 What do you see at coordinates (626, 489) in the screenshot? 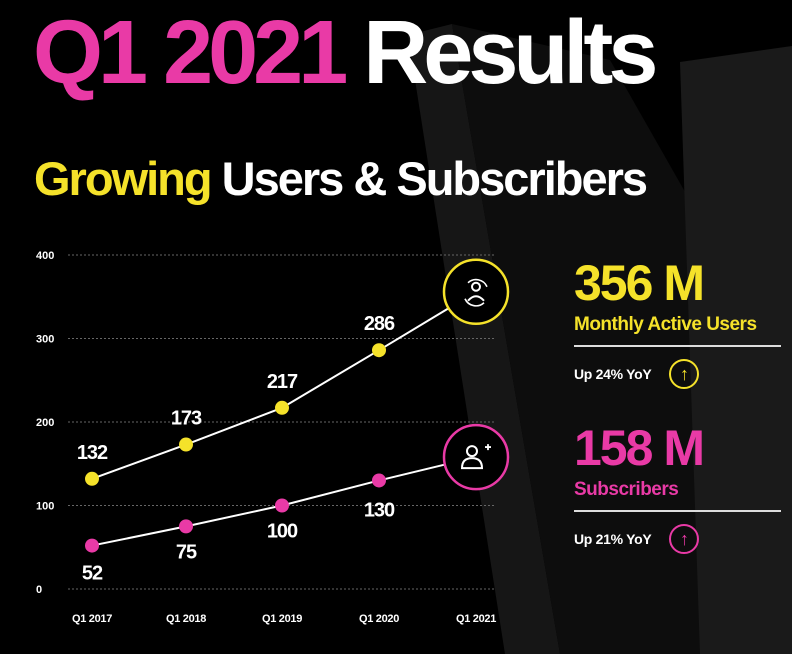
I see `stat-label: Subscribers` at bounding box center [626, 489].